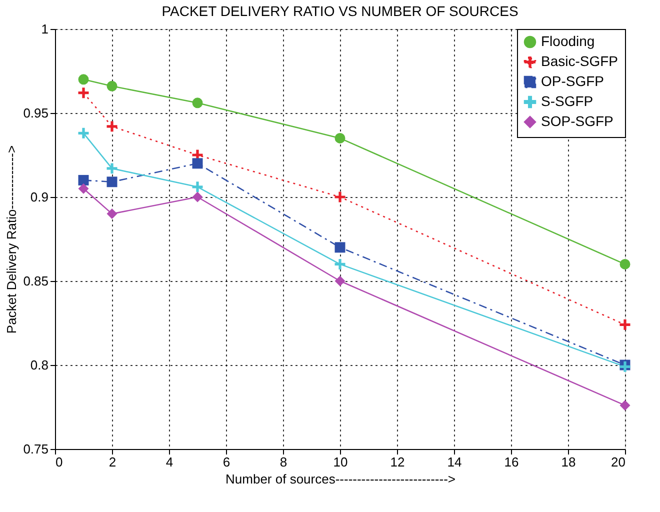 This screenshot has width=660, height=512. I want to click on y-tick-label: 1, so click(44, 29).